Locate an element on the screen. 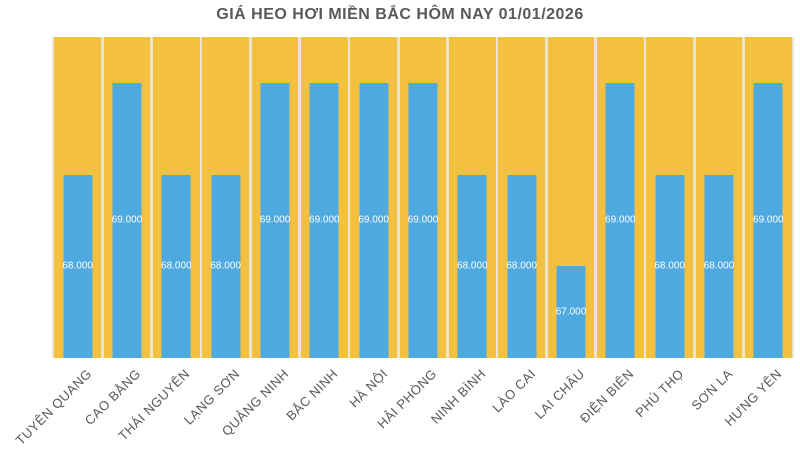 The height and width of the screenshot is (454, 800). x-axis-label: BẮC NINH is located at coordinates (312, 395).